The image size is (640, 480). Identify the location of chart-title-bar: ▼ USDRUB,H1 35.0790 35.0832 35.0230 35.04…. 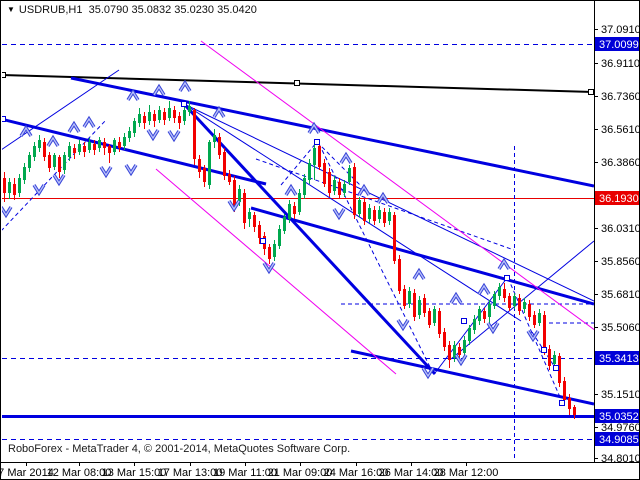
(132, 11).